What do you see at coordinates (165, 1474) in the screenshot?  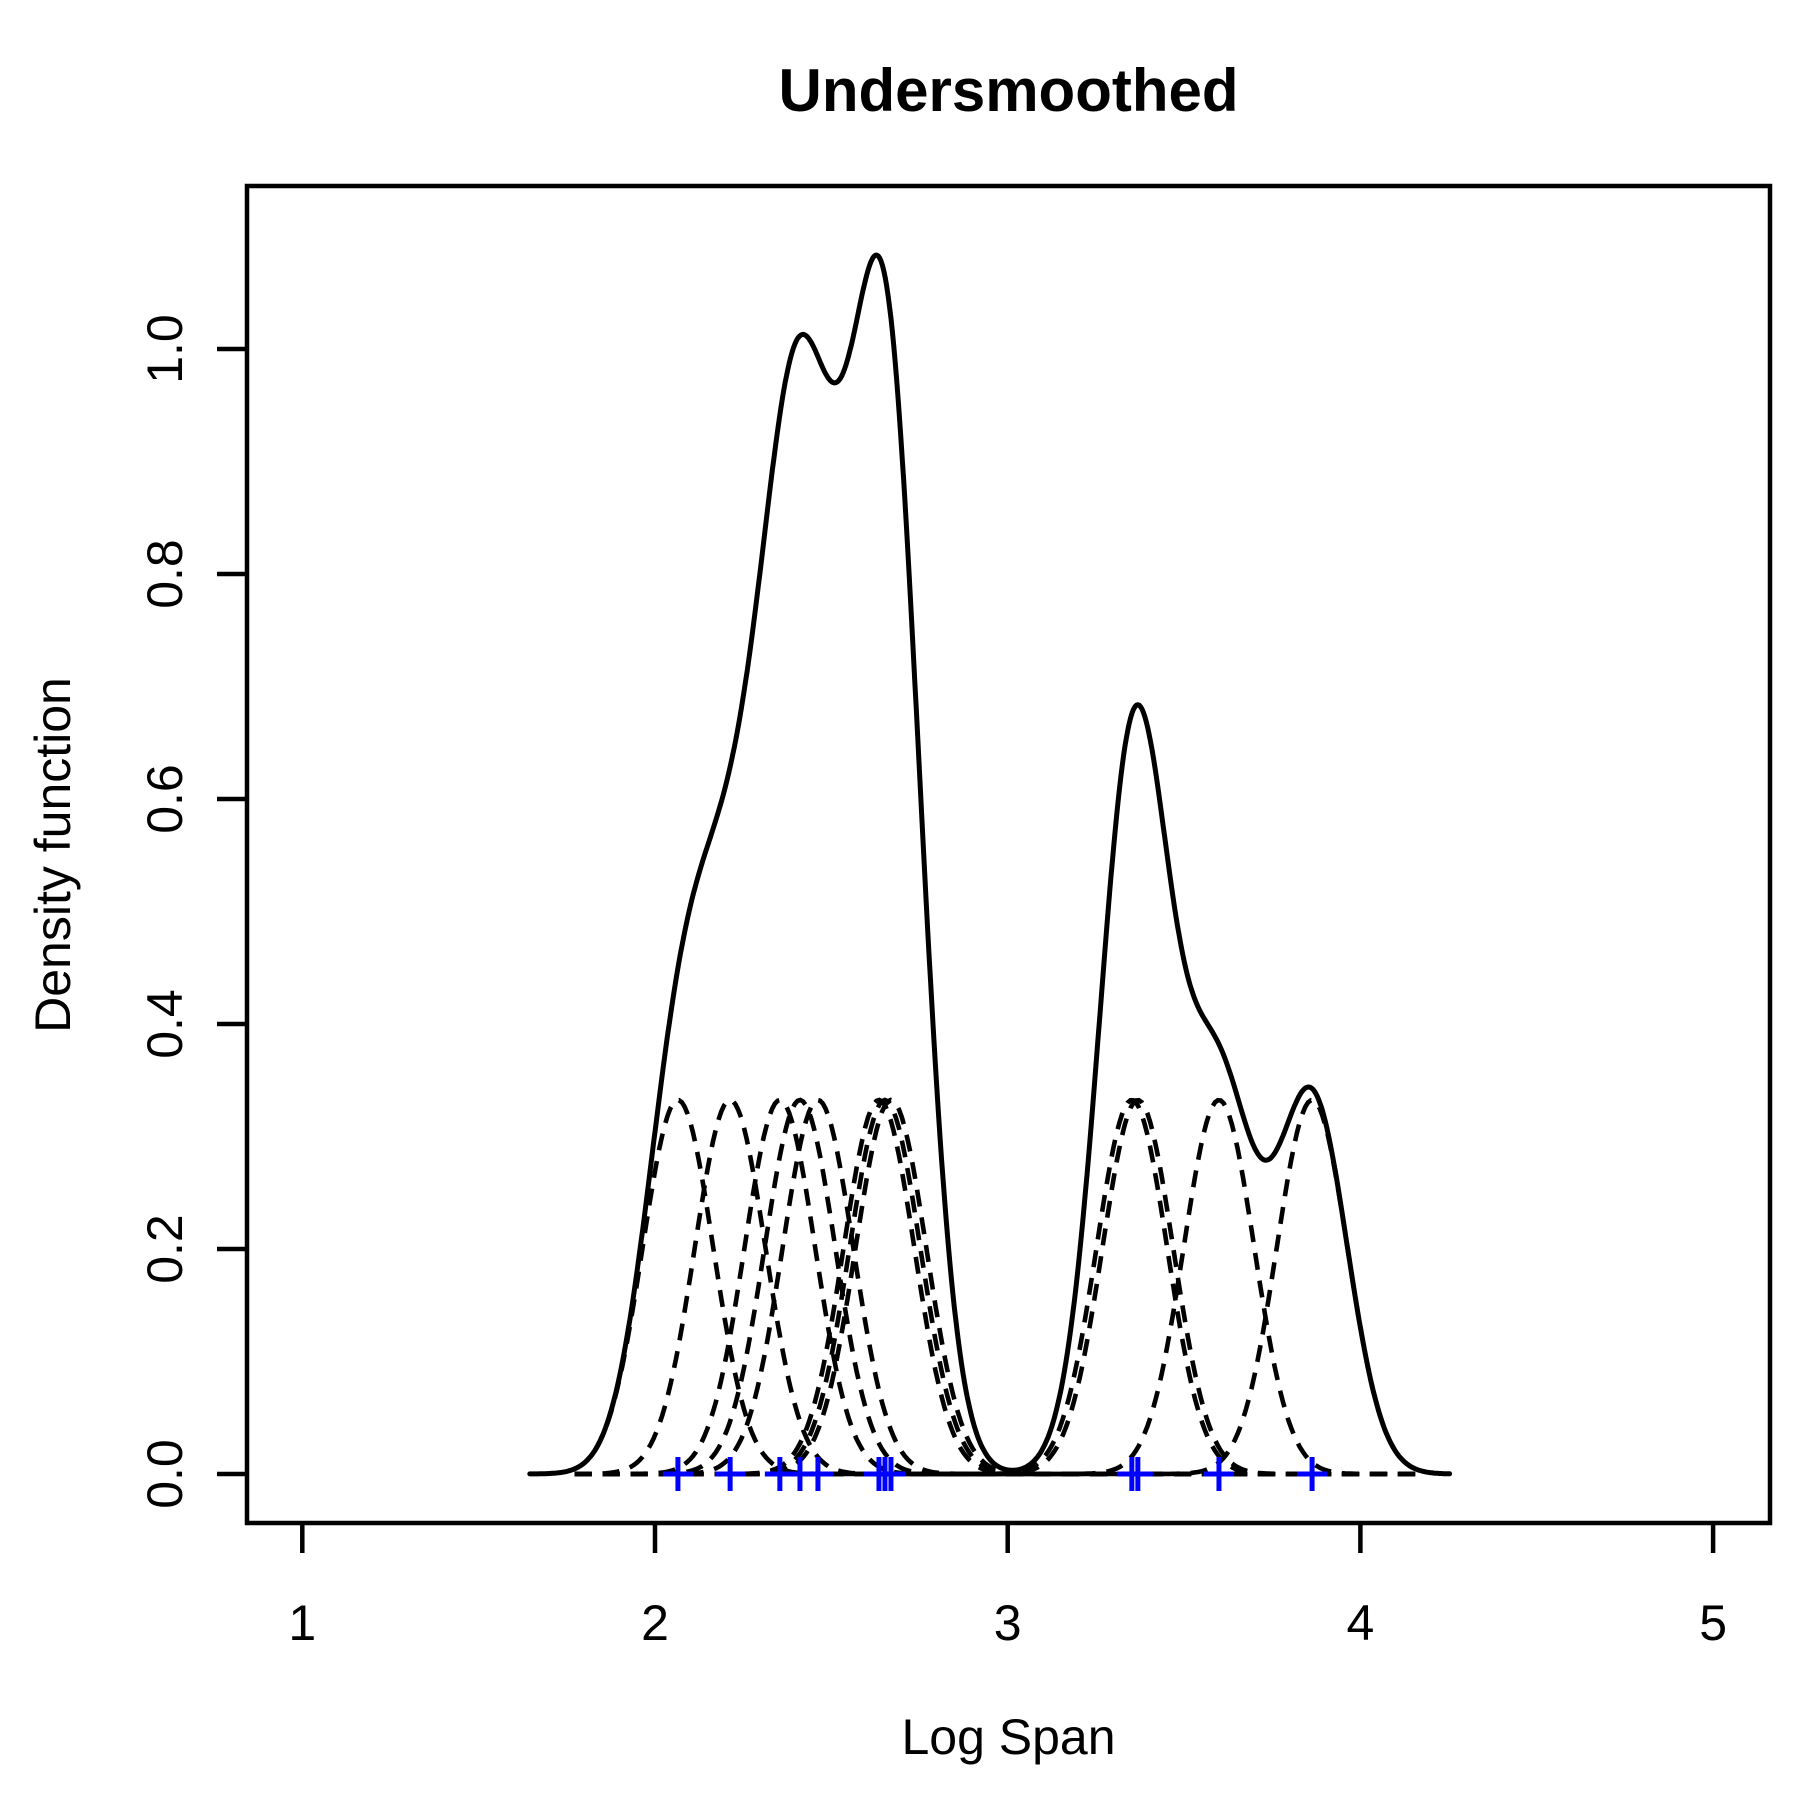 I see `y-tick-label: 0.0` at bounding box center [165, 1474].